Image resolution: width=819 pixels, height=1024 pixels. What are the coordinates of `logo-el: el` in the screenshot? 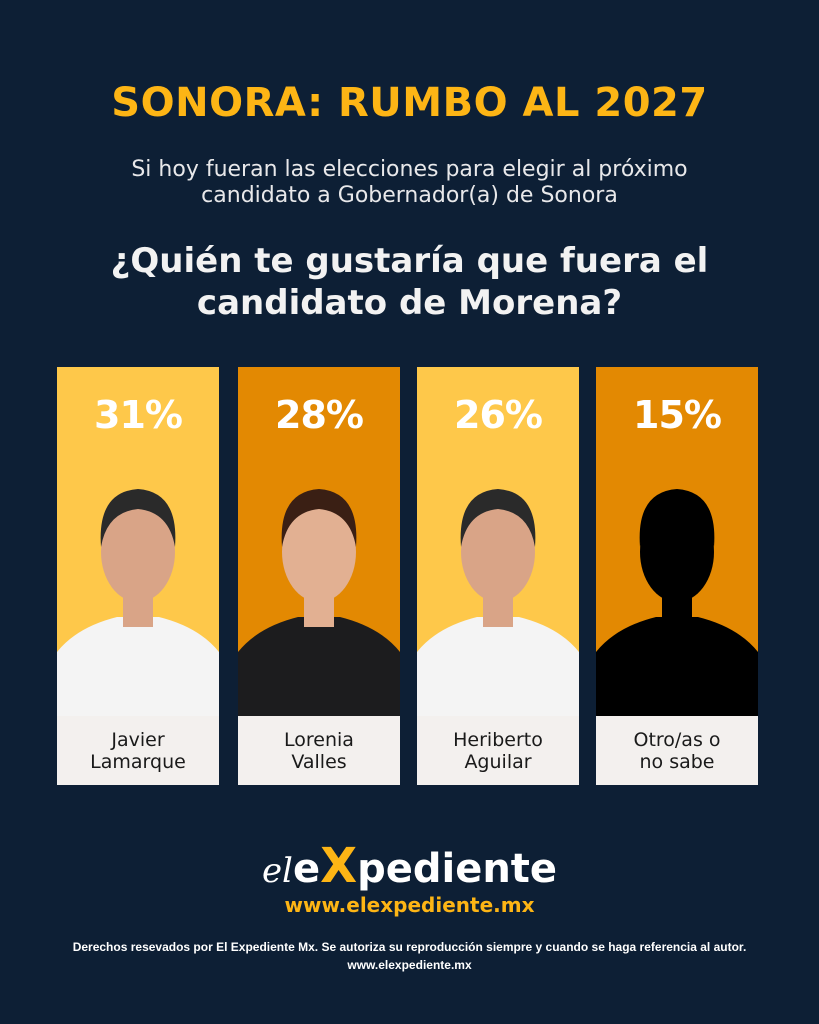 It's located at (277, 871).